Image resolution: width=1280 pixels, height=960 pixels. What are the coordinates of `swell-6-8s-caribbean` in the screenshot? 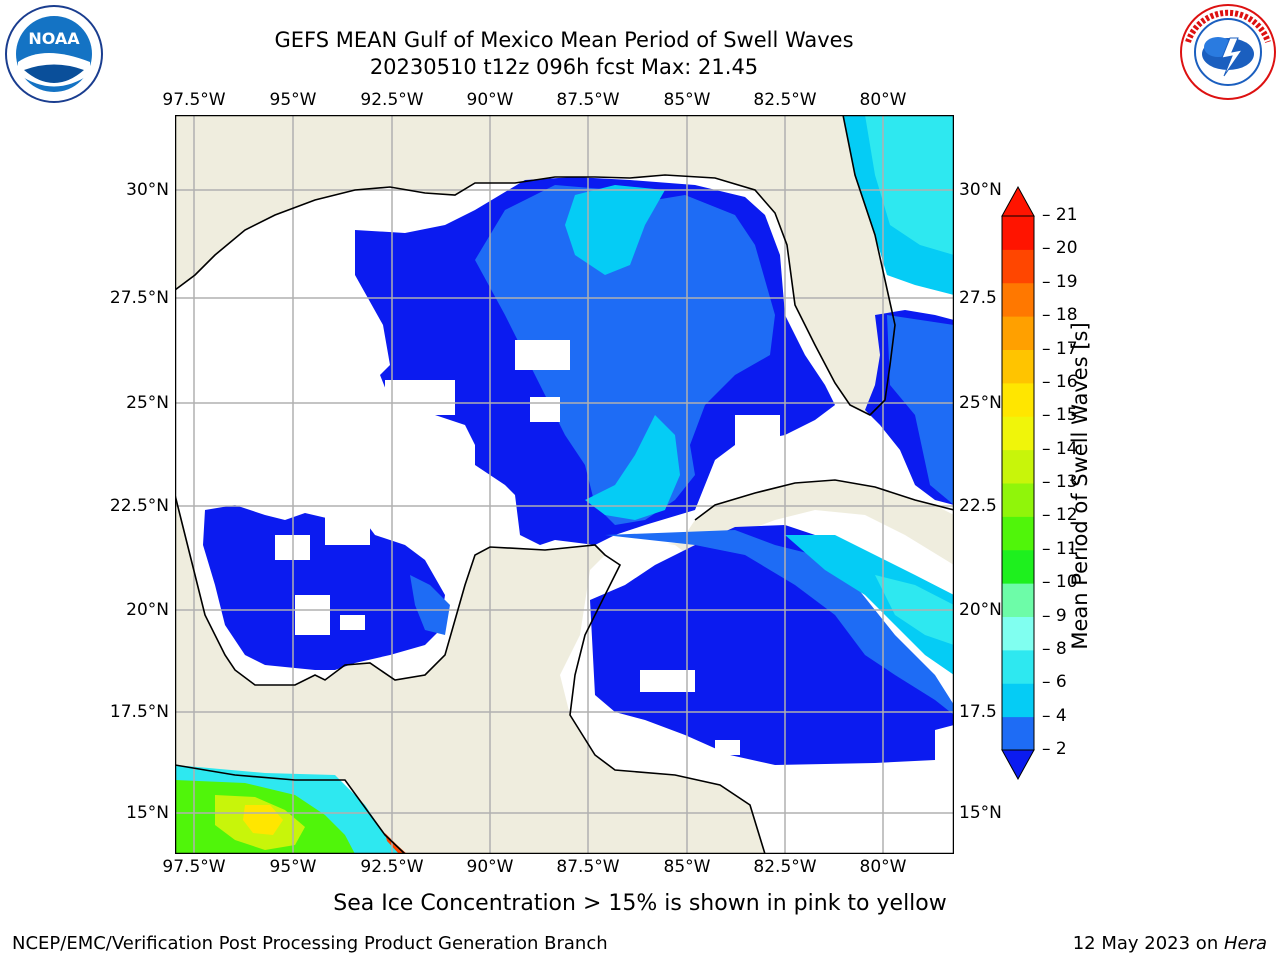 It's located at (869, 605).